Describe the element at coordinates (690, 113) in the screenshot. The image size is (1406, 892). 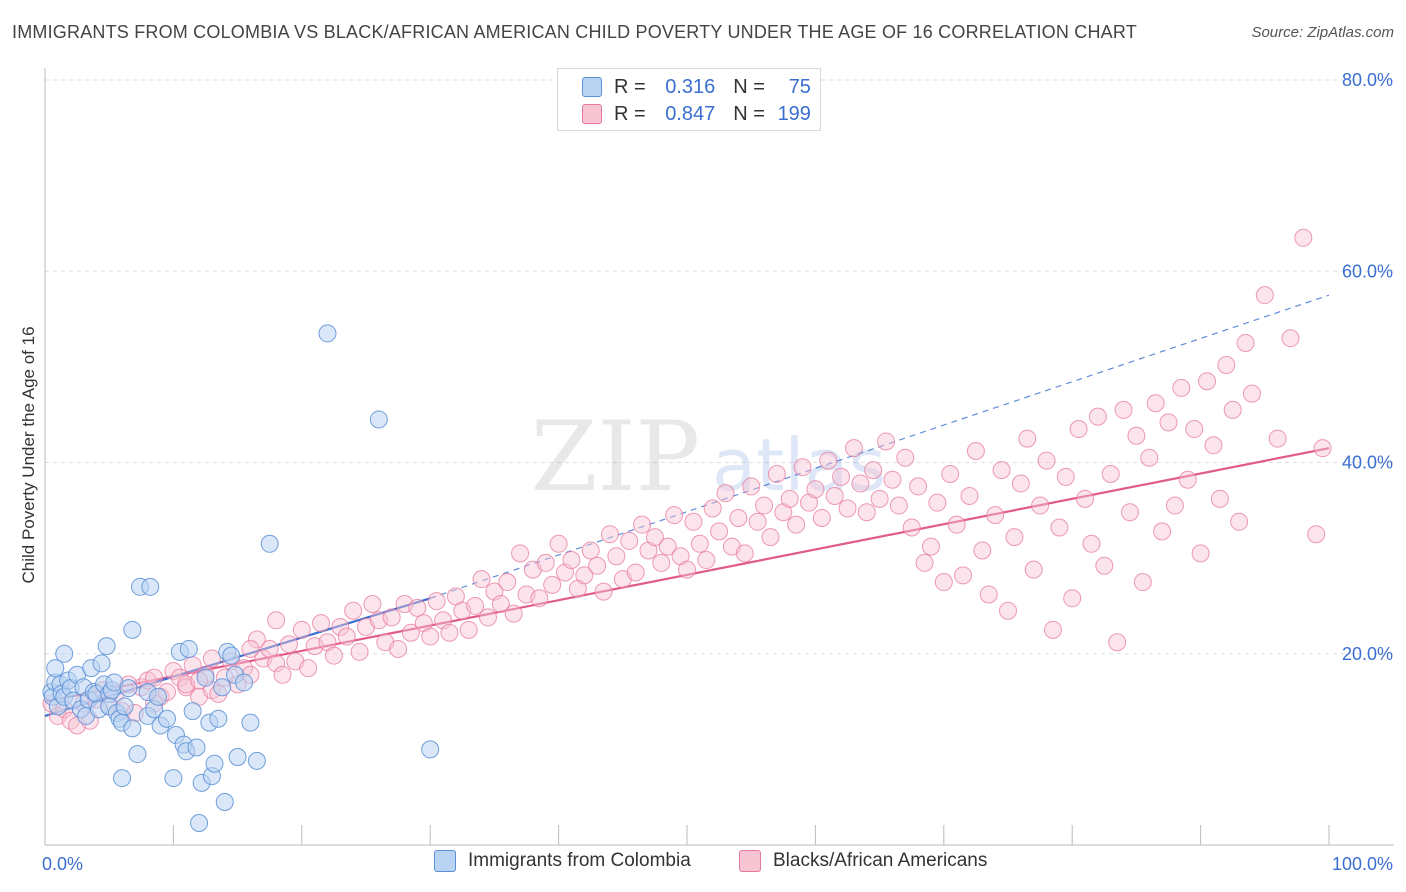
I see `r-value-blacks: 0.847` at that location.